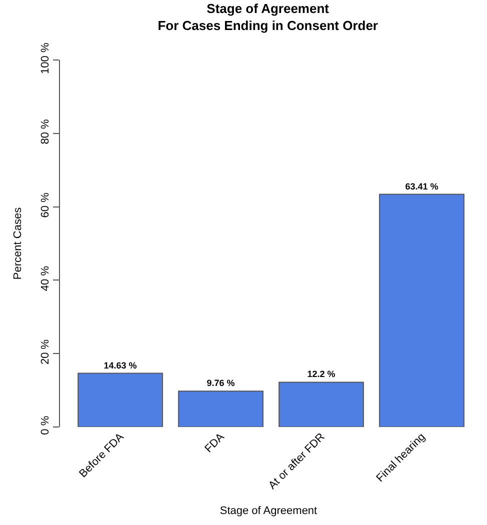  I want to click on data-label: 63.41 %, so click(421, 186).